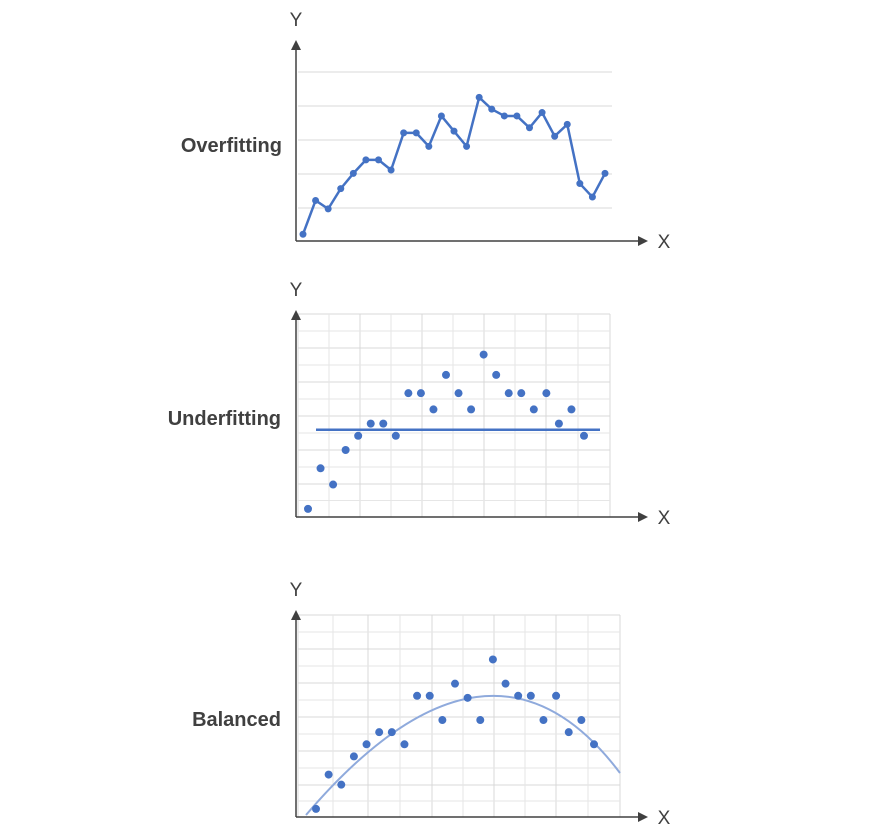 The image size is (872, 831). What do you see at coordinates (224, 419) in the screenshot?
I see `chart-title-underfitting: Underfitting` at bounding box center [224, 419].